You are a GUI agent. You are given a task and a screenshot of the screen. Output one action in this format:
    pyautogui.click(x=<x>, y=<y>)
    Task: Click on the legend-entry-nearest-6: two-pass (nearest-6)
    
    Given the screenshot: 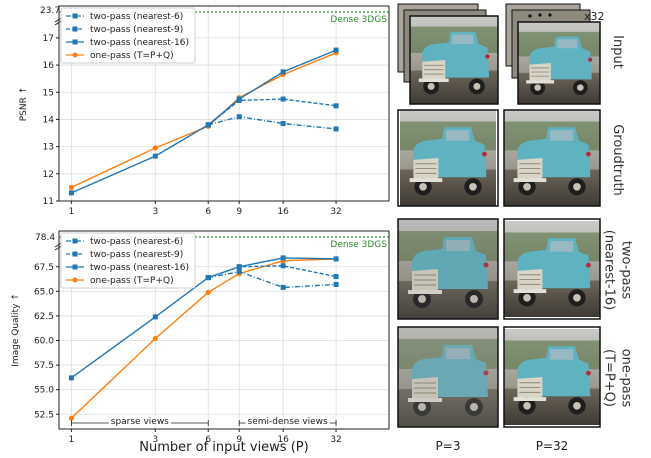 What is the action you would take?
    pyautogui.click(x=136, y=17)
    